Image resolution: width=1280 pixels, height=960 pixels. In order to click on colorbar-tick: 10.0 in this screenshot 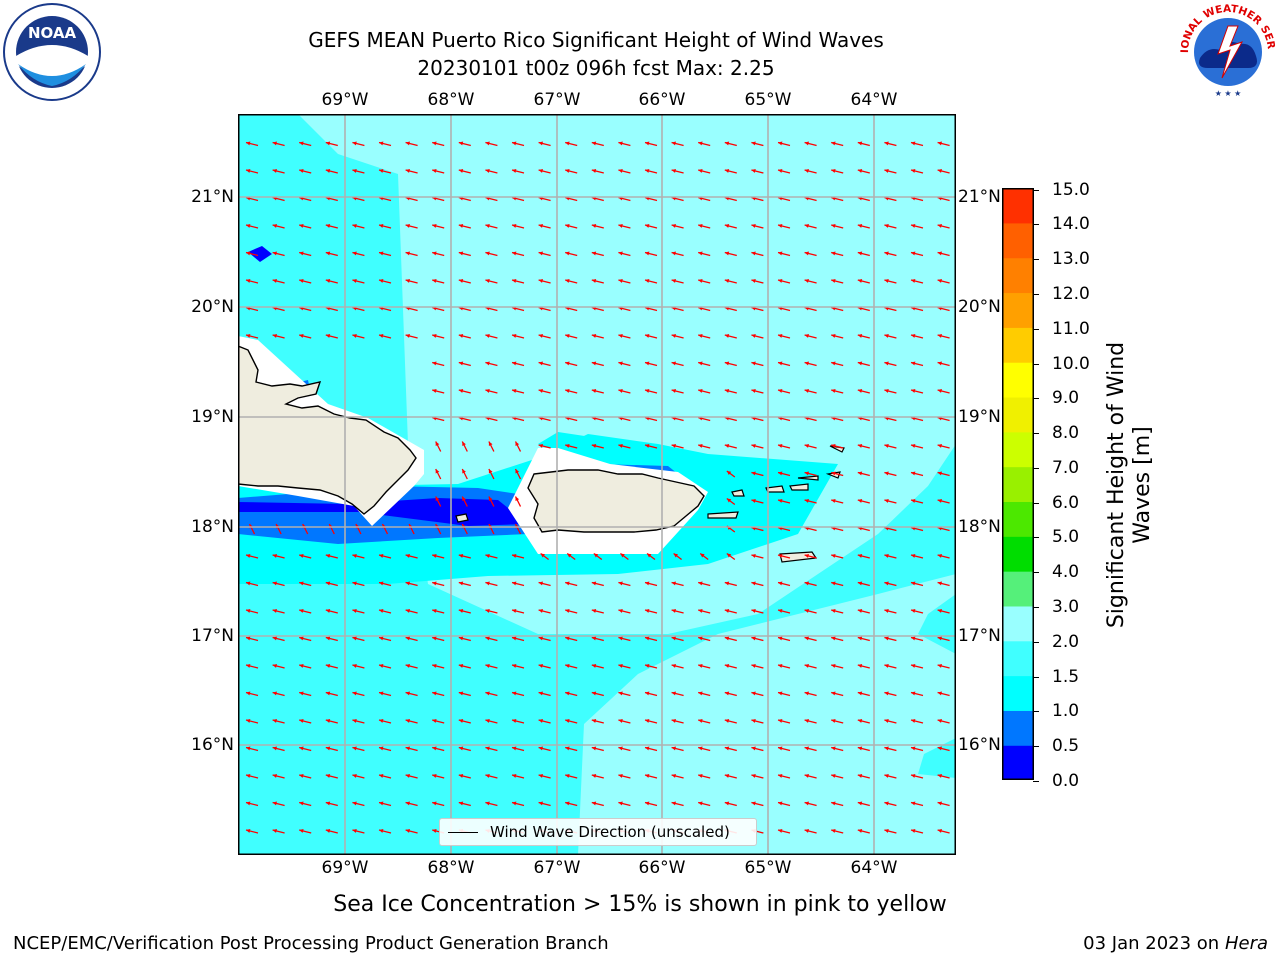, I will do `click(1071, 364)`.